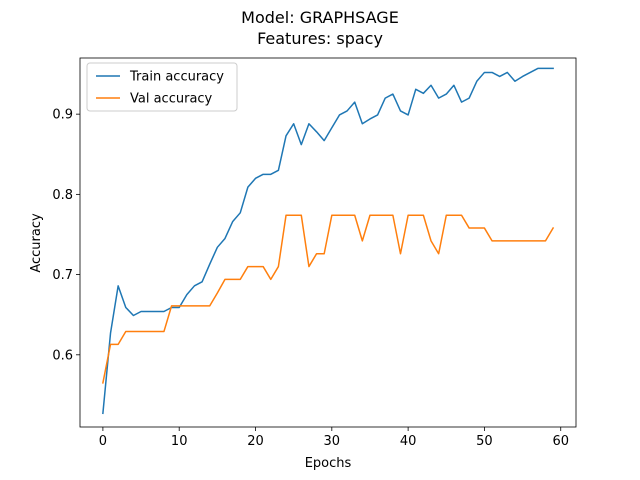  I want to click on legend: Train accuracy Val accuracy, so click(162, 87).